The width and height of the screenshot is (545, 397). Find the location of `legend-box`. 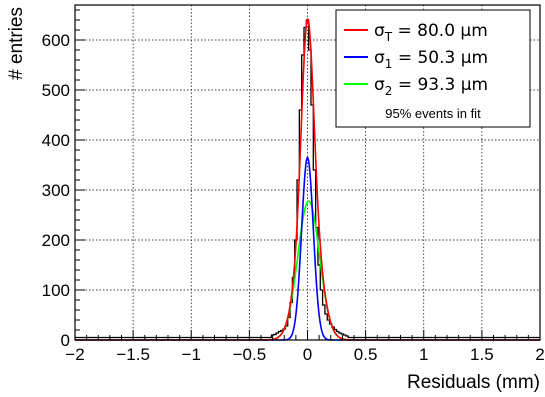

legend-box is located at coordinates (433, 68).